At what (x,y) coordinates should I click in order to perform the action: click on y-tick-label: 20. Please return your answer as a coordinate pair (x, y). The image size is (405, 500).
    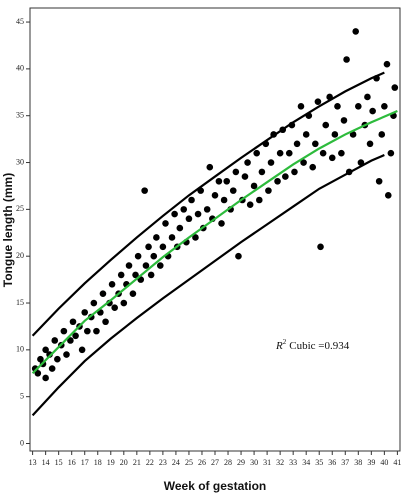
    Looking at the image, I should click on (20, 255).